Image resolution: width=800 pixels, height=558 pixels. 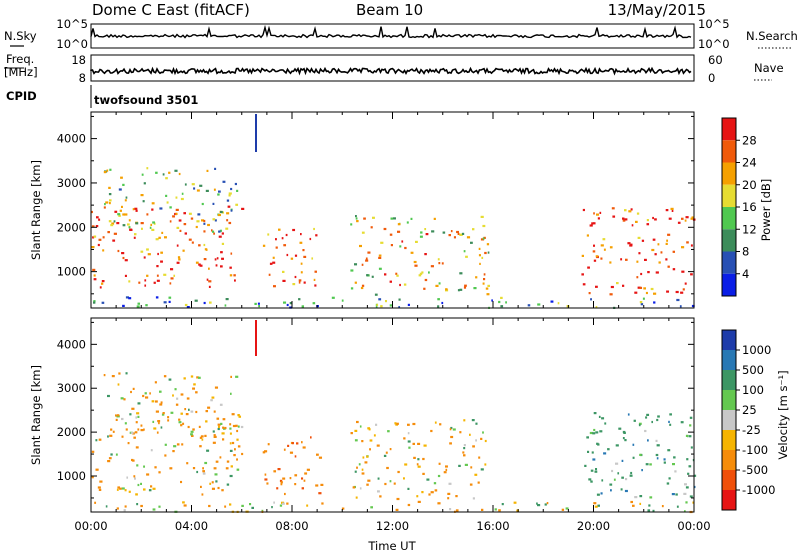 I want to click on x-tick-label: 00:00, so click(x=90, y=526).